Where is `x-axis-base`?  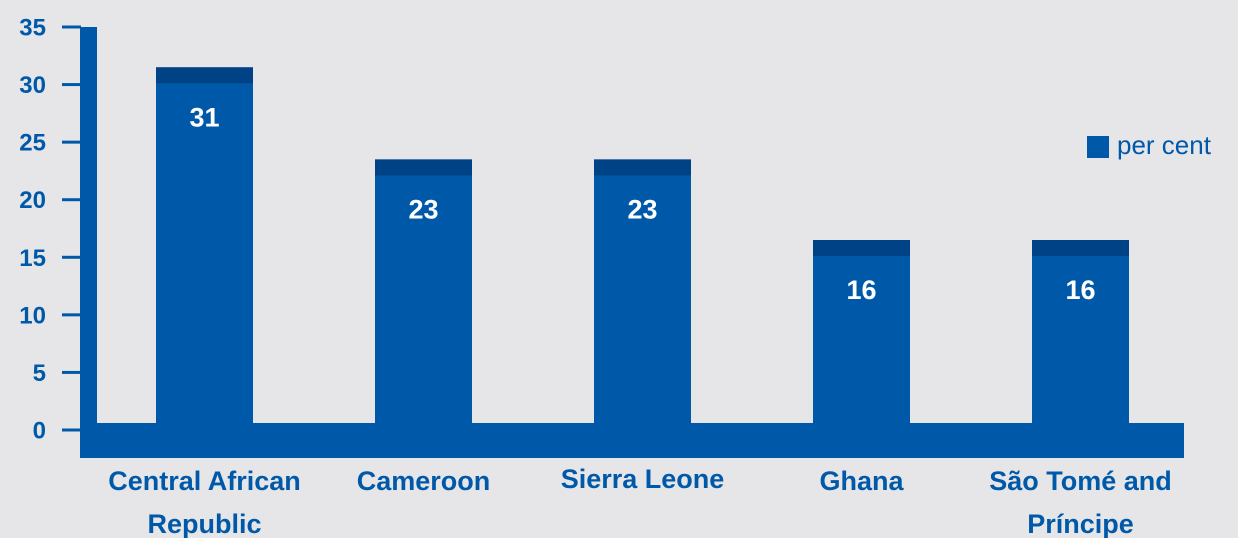 x-axis-base is located at coordinates (632, 440).